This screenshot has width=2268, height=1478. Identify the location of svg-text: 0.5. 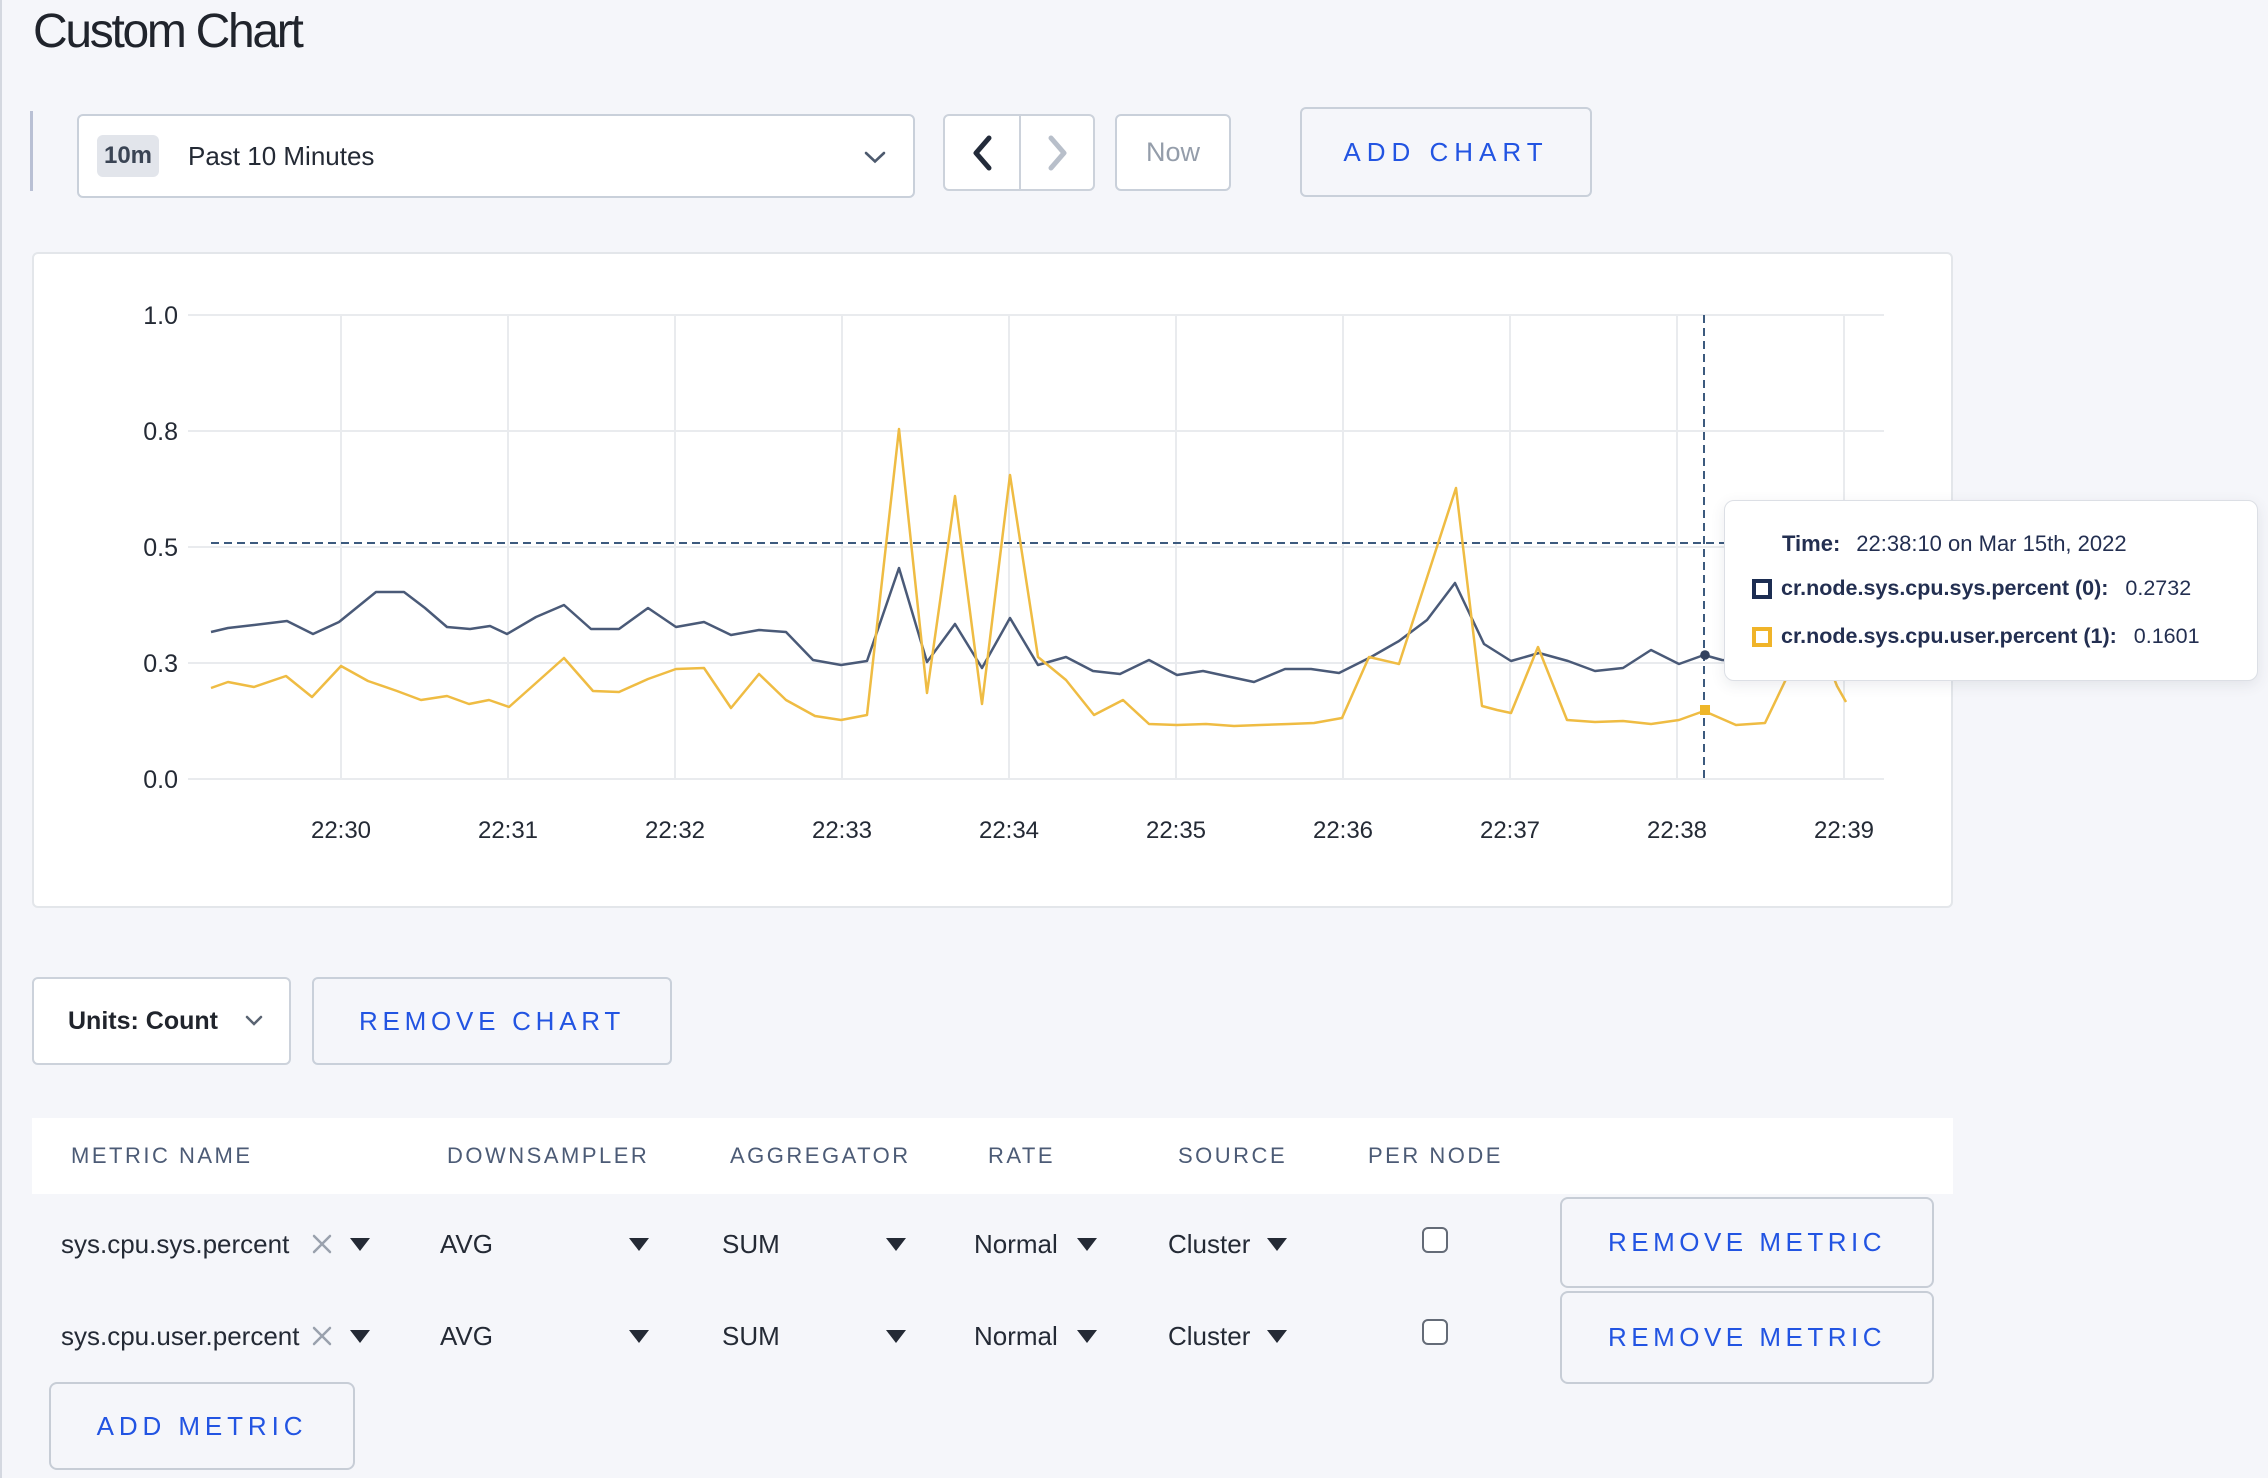
(160, 548).